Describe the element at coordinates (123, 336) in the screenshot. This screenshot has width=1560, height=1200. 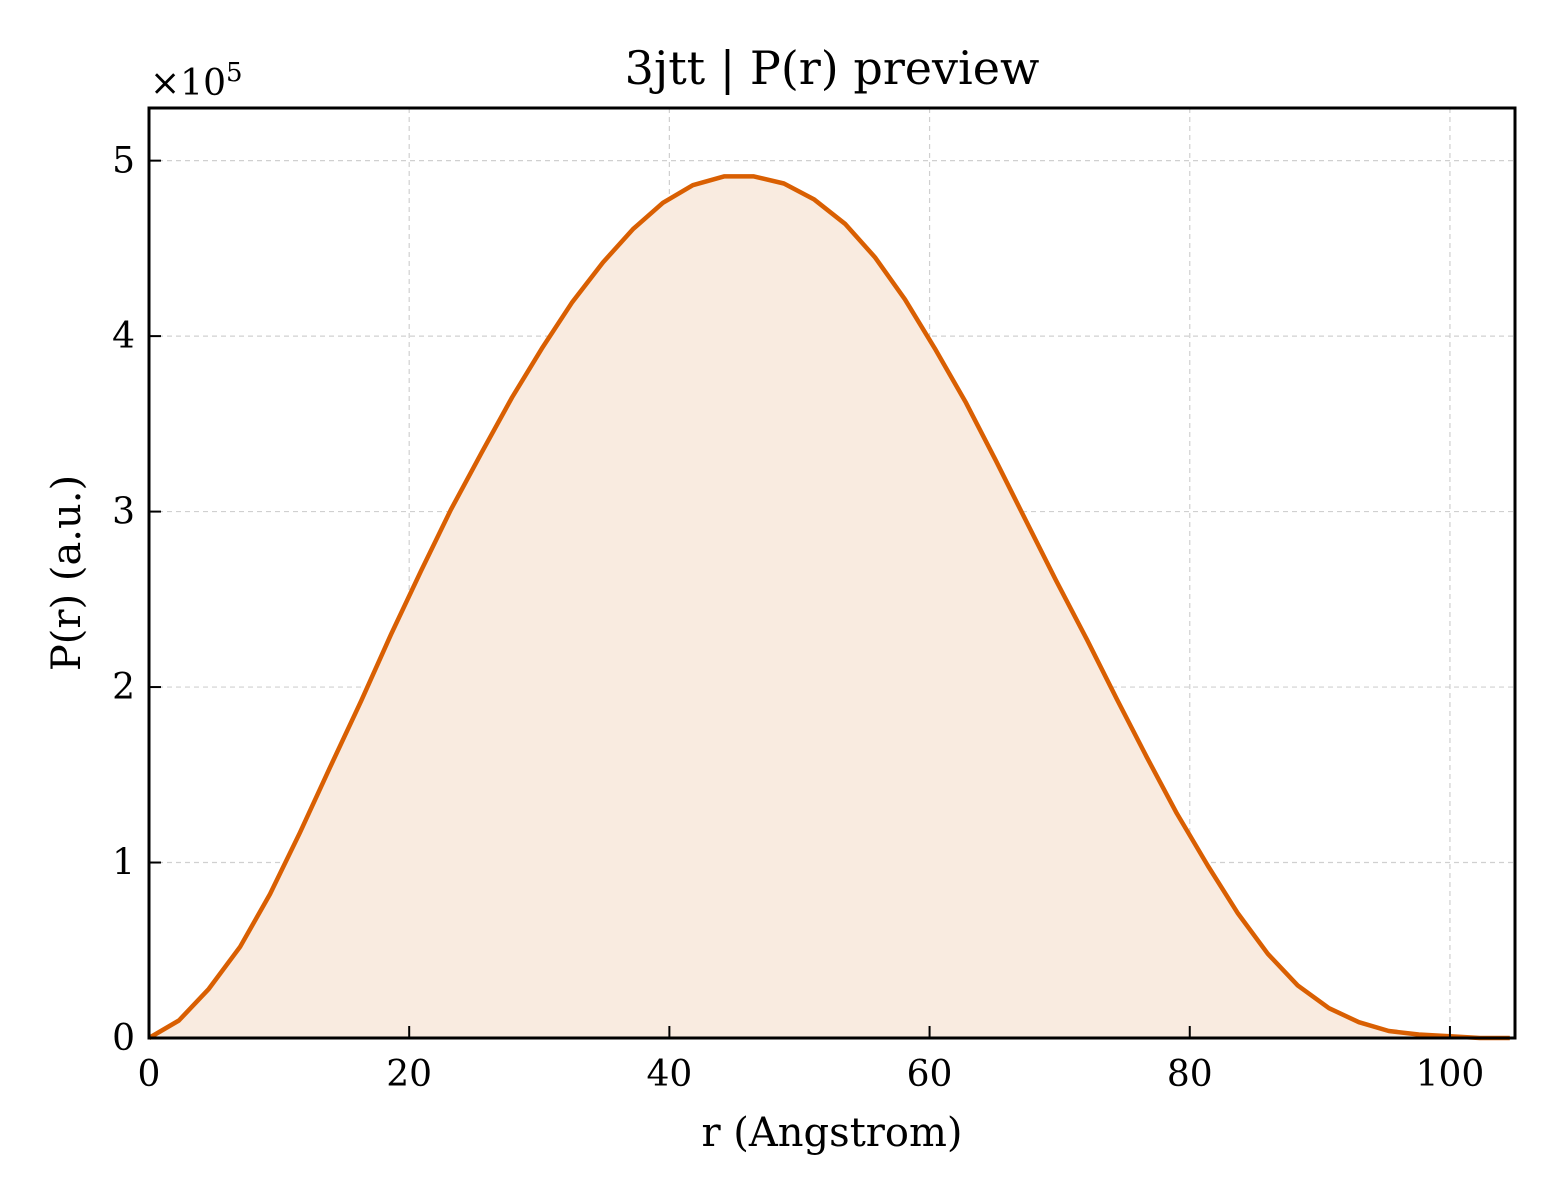
I see `y-tick-label: 4` at that location.